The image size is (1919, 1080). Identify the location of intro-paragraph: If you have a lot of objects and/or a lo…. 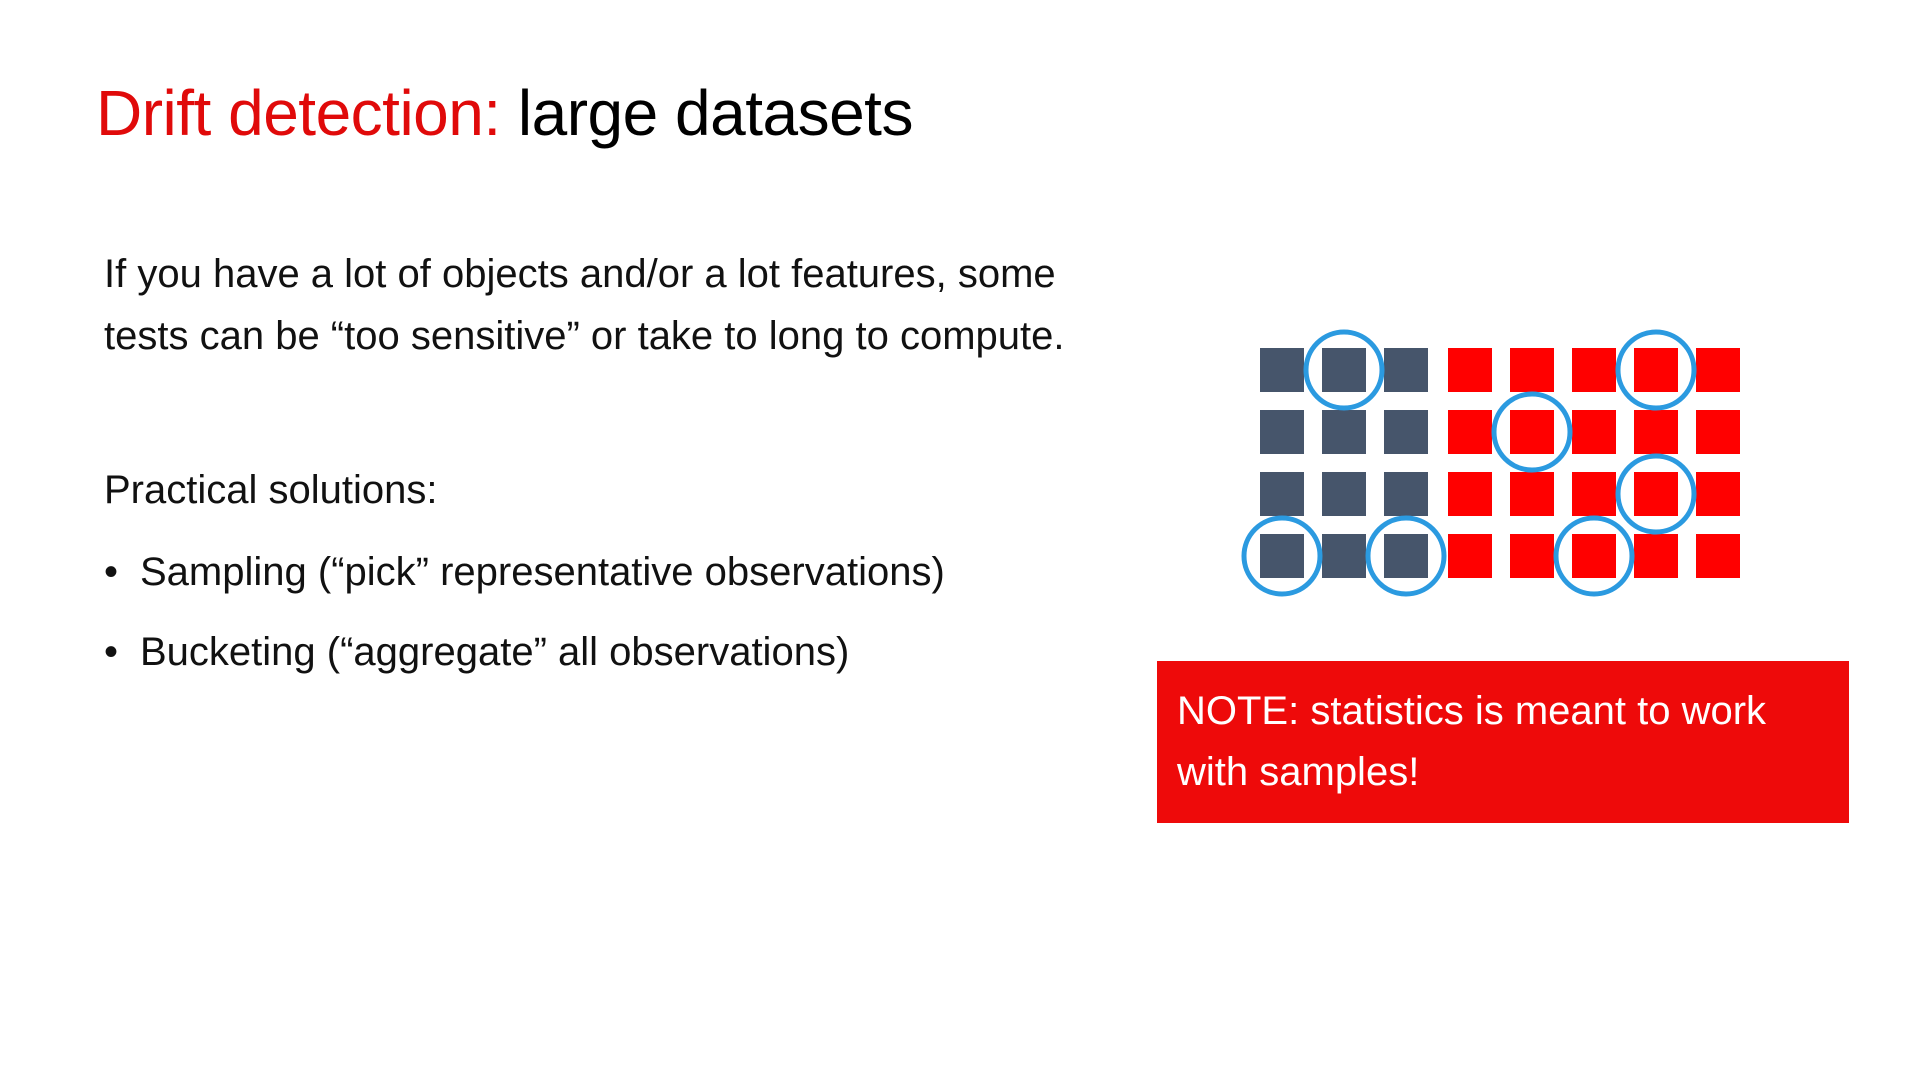
(644, 305).